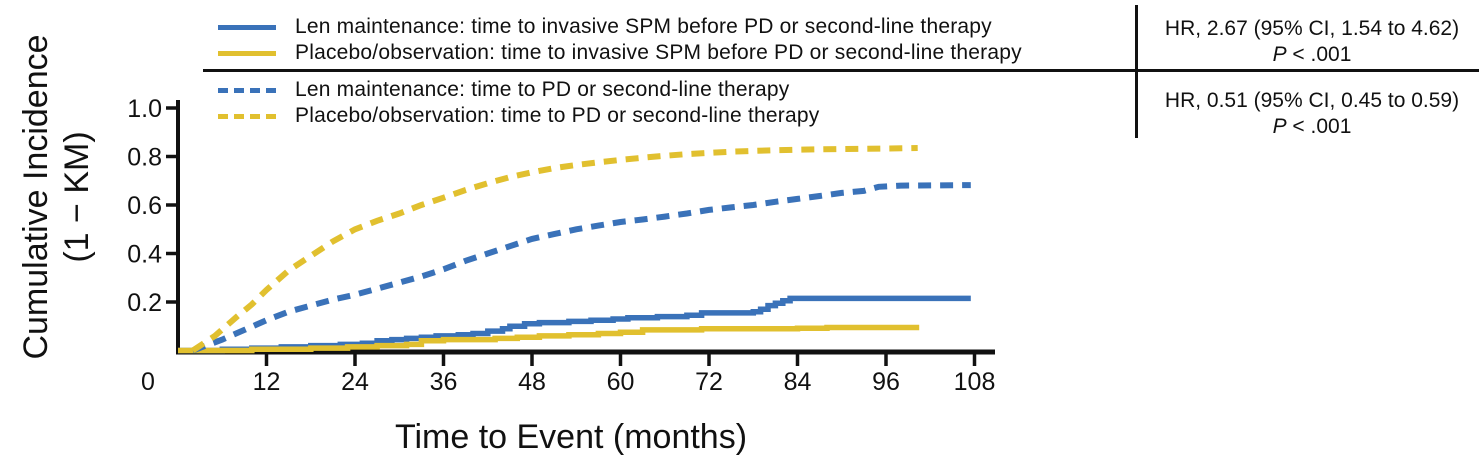 This screenshot has width=1481, height=464. Describe the element at coordinates (1136, 71) in the screenshot. I see `annotation-divider` at that location.